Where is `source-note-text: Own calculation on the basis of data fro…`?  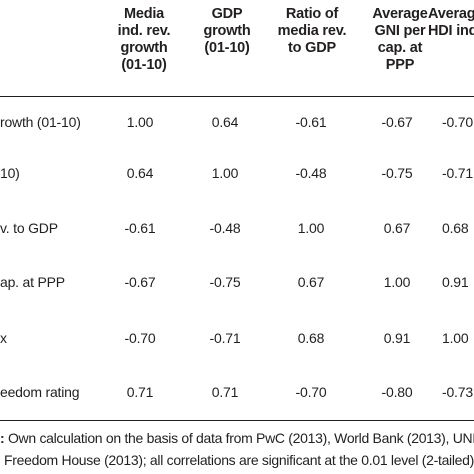 source-note-text: Own calculation on the basis of data fro… is located at coordinates (239, 438).